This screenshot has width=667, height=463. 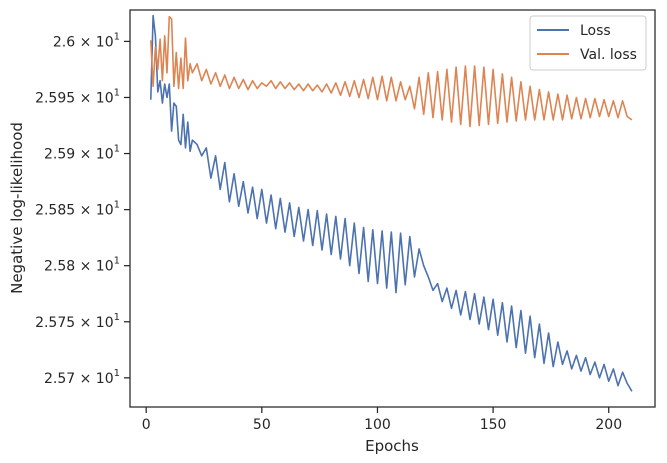 What do you see at coordinates (64, 42) in the screenshot?
I see `y-tick-mantissa: 2.6` at bounding box center [64, 42].